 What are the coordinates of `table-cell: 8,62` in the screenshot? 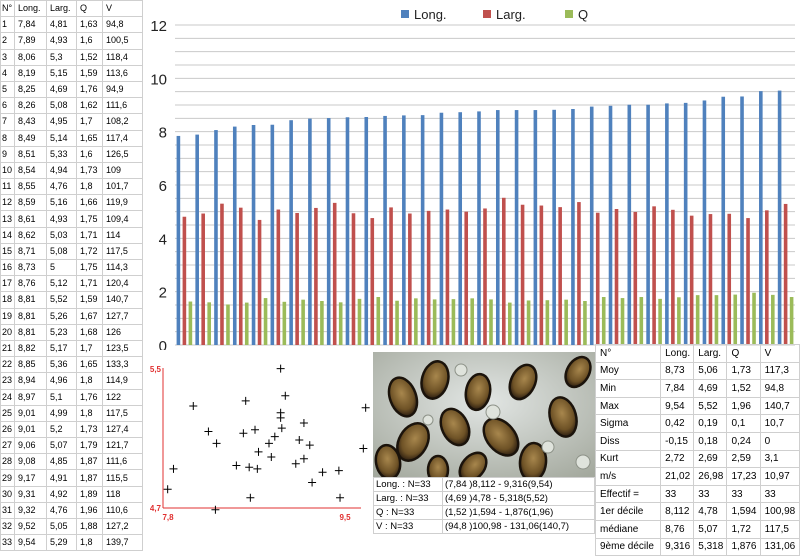 It's located at (30, 235).